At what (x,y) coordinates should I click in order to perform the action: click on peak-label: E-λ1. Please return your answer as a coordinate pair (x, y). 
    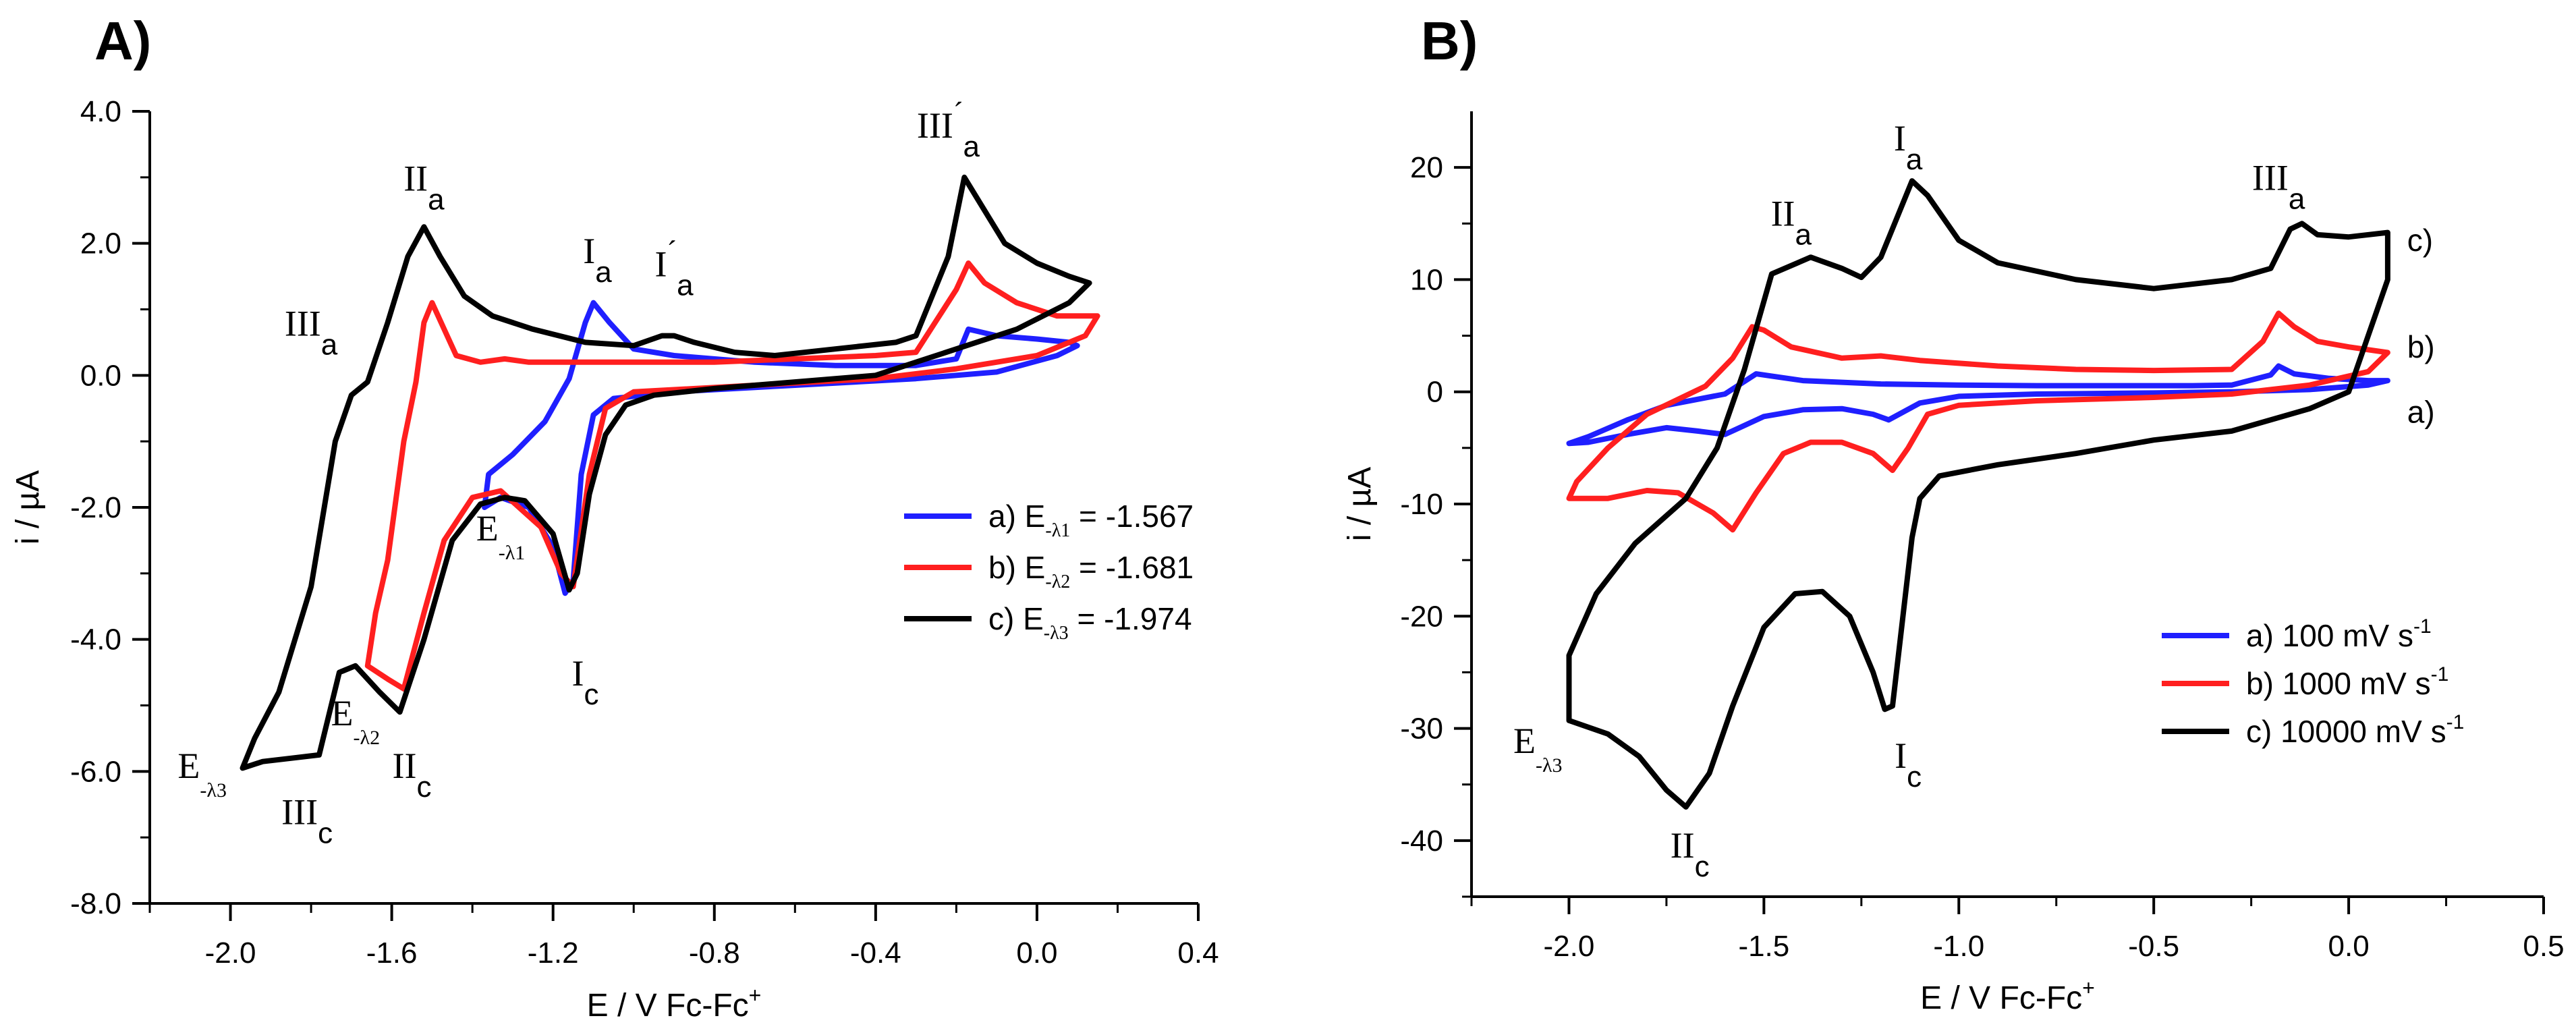
    Looking at the image, I should click on (501, 536).